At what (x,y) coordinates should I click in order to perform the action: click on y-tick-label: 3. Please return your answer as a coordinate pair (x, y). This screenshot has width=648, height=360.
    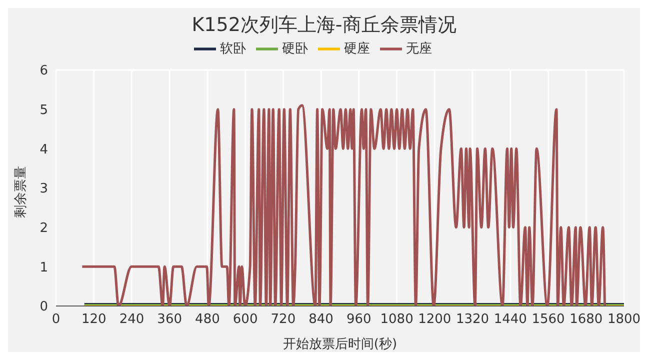
    Looking at the image, I should click on (44, 189).